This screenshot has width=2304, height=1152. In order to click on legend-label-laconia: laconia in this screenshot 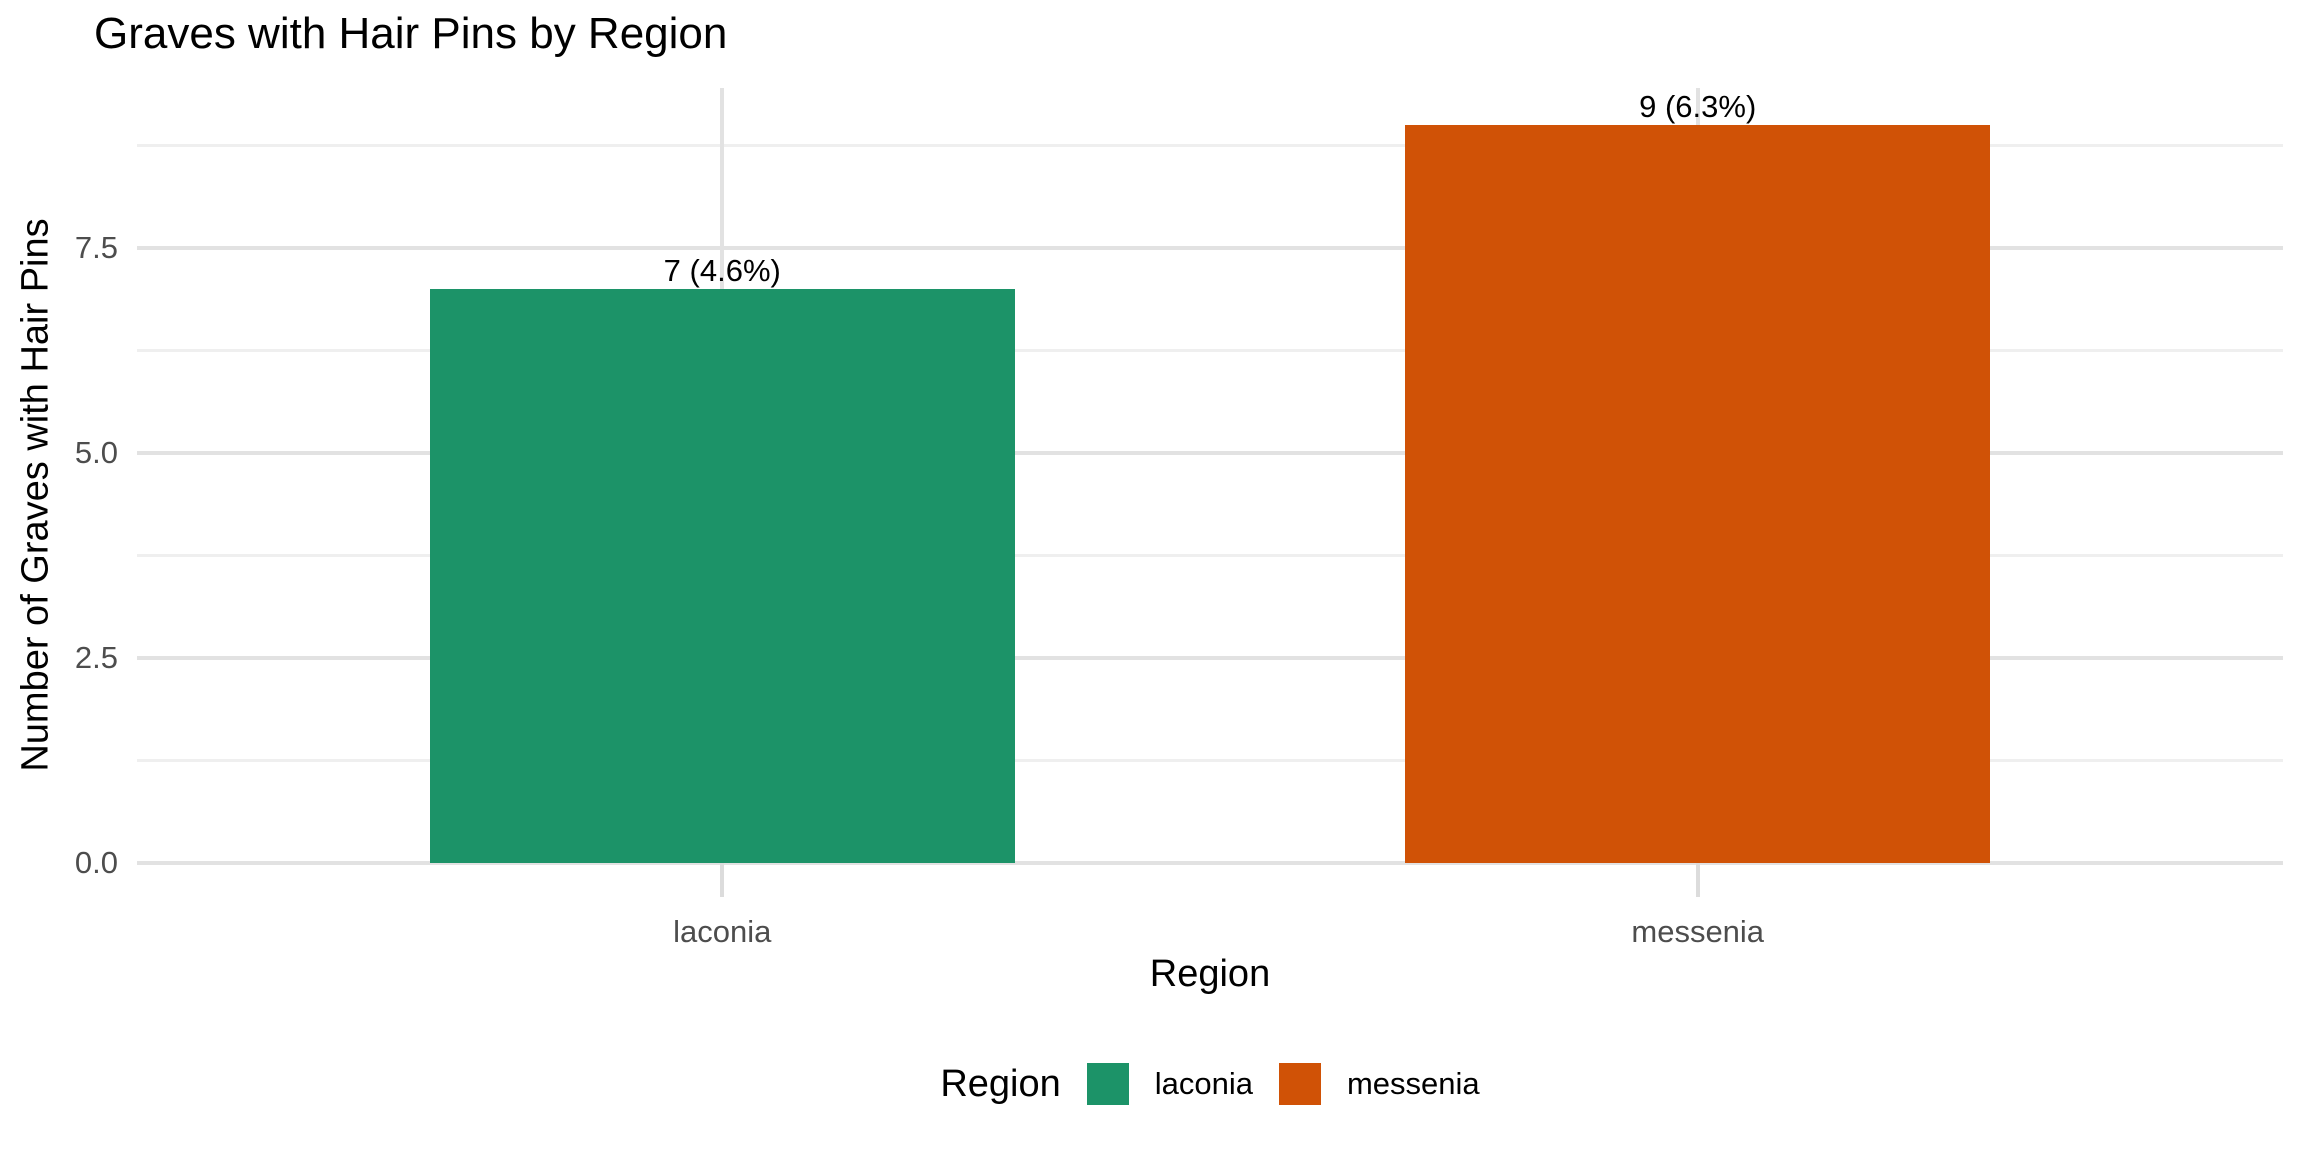, I will do `click(1203, 1083)`.